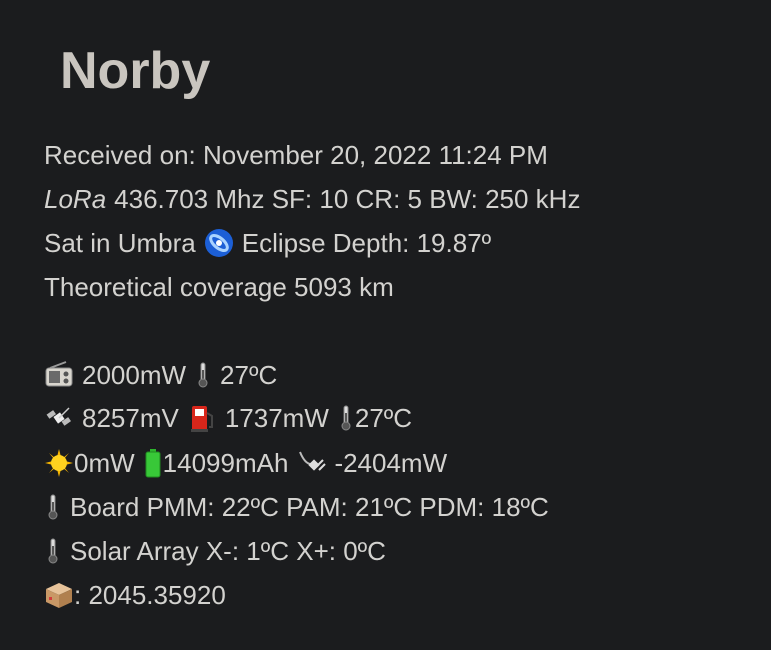 The image size is (771, 650). What do you see at coordinates (225, 463) in the screenshot?
I see `battery-capacity: 14099mAh` at bounding box center [225, 463].